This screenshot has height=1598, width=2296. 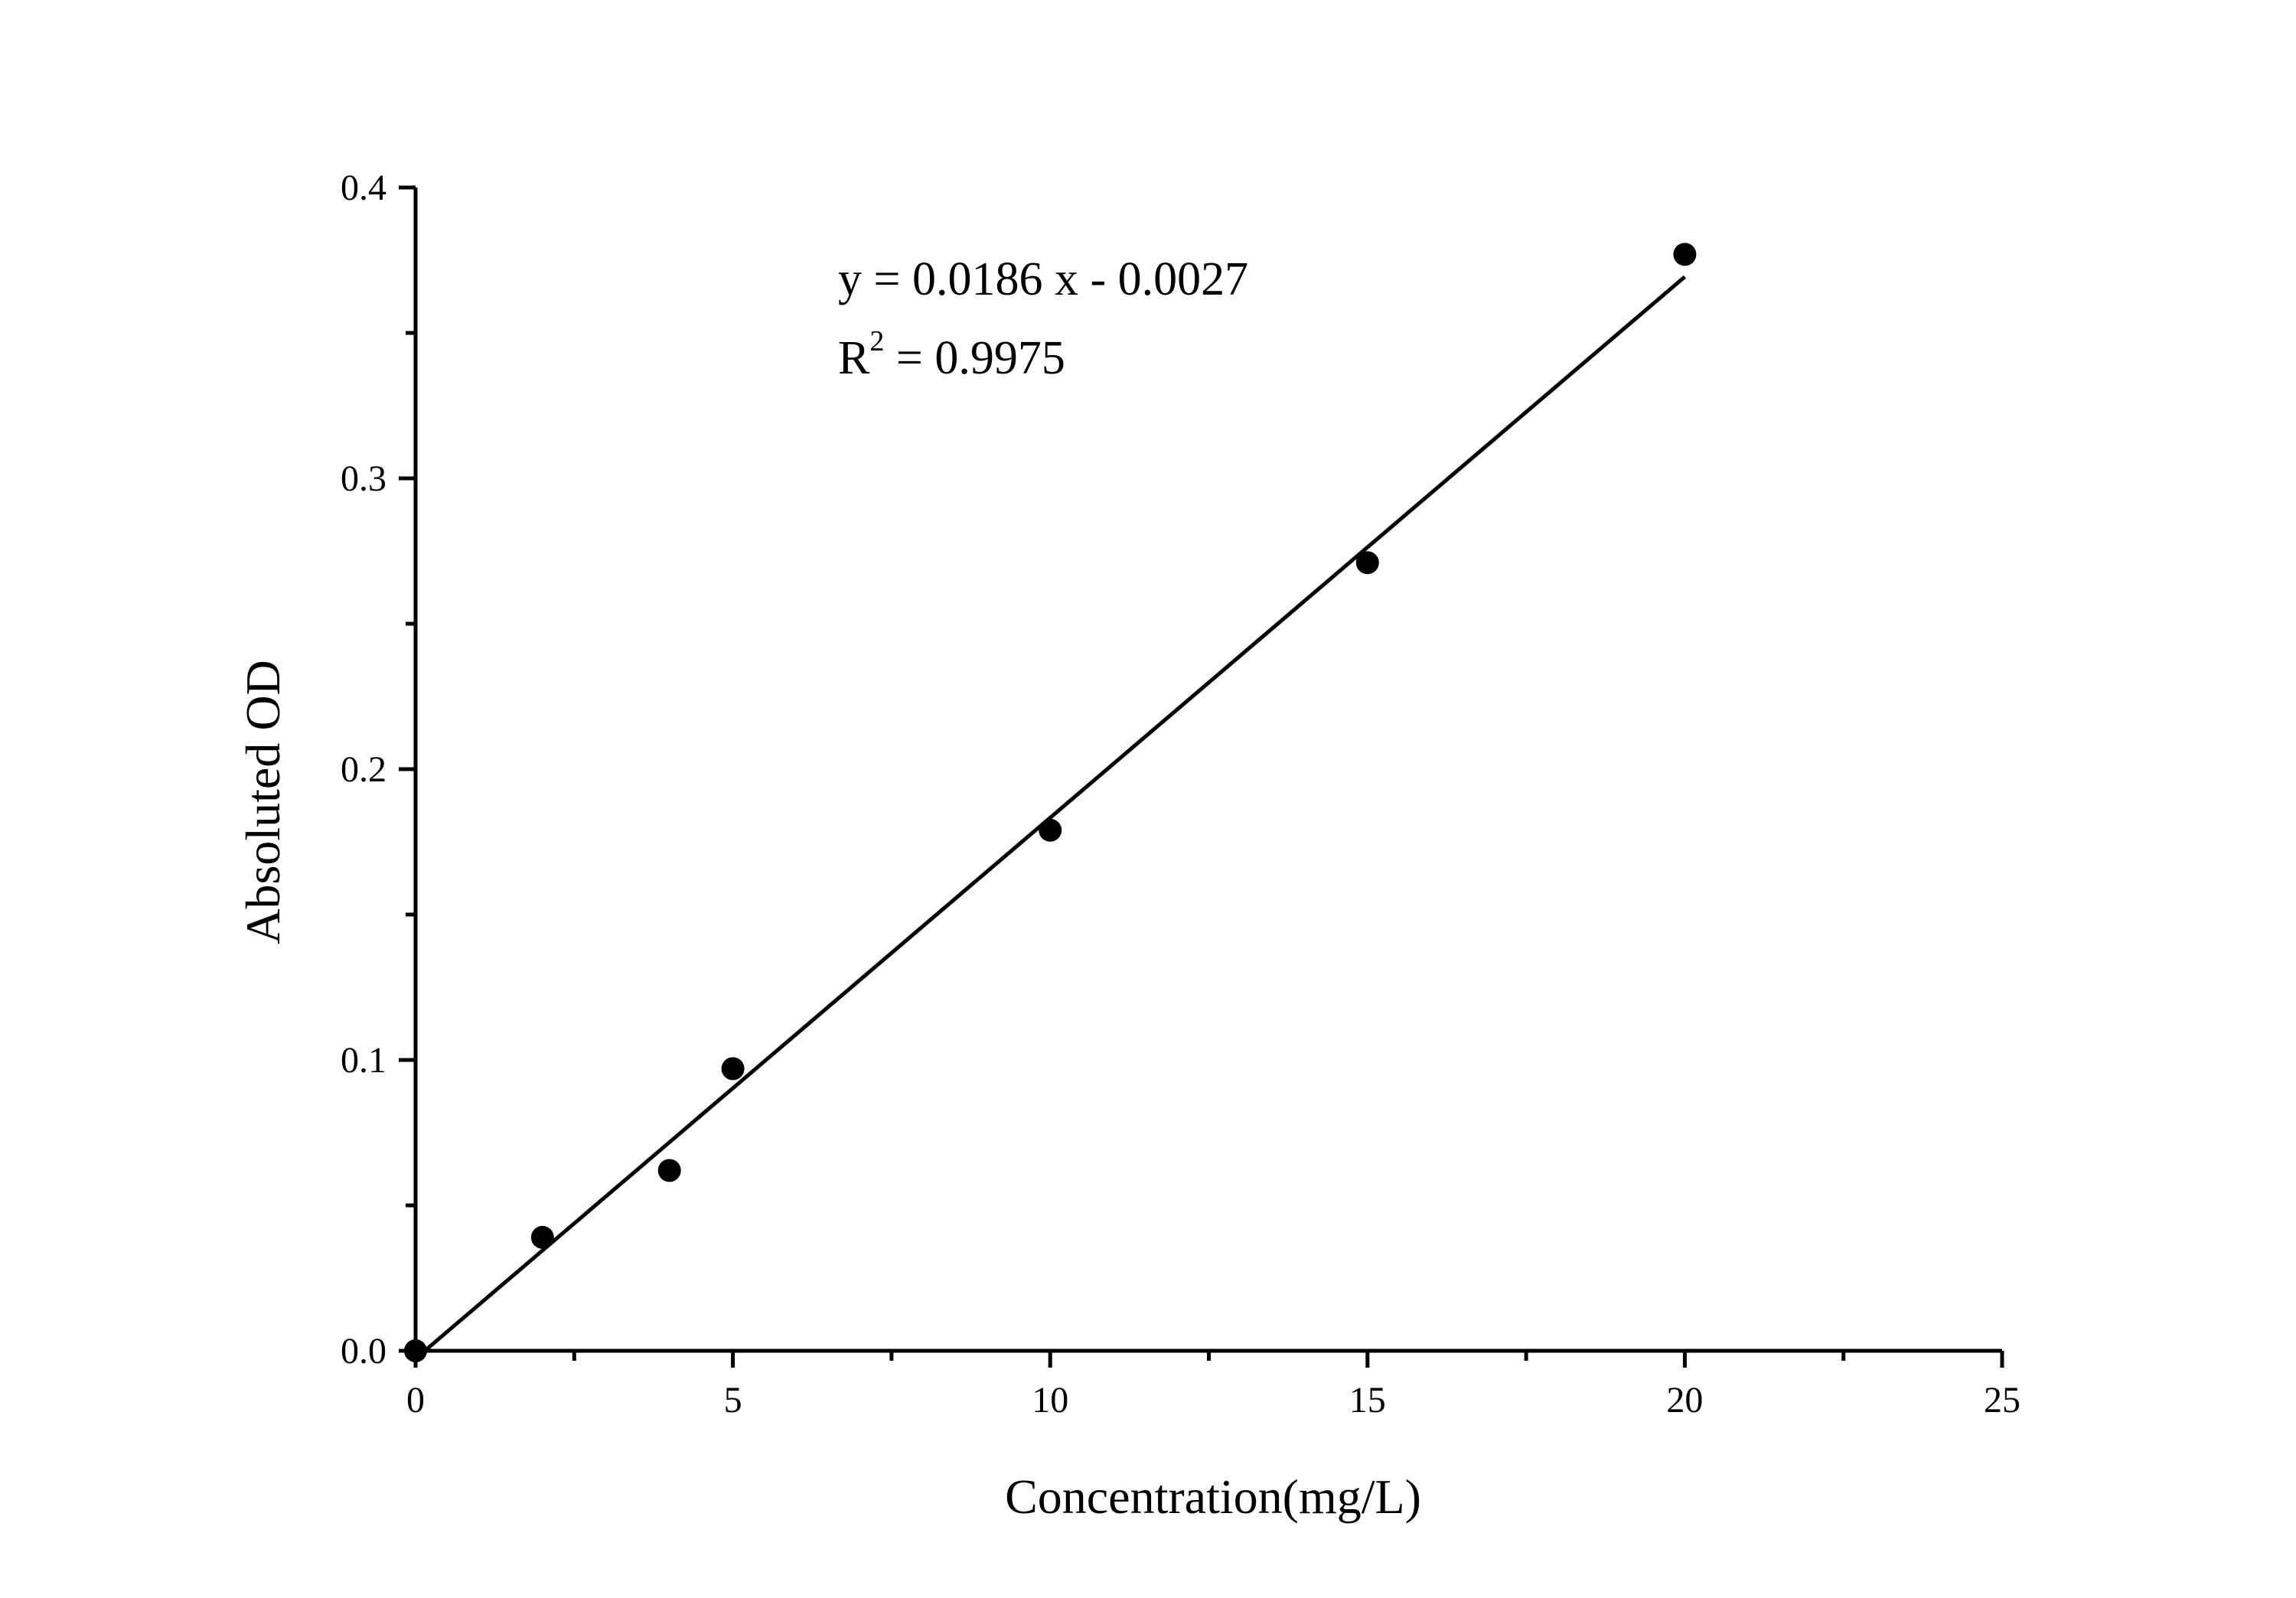 I want to click on x-axis-title: Concentration(mg/L), so click(x=1213, y=1497).